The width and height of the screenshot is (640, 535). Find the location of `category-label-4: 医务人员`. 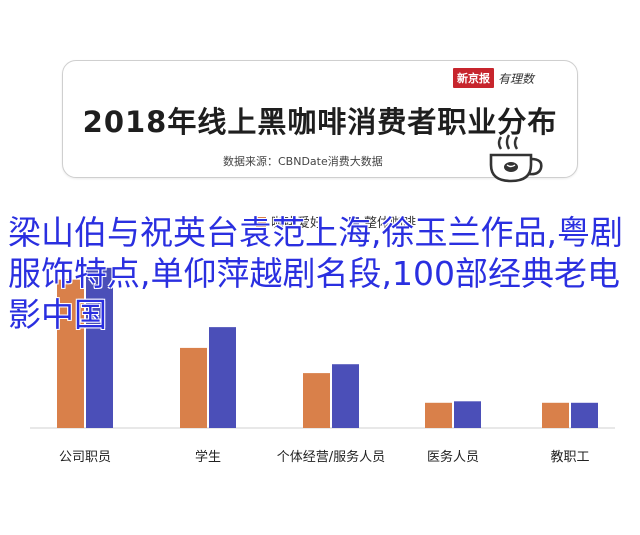

category-label-4: 医务人员 is located at coordinates (452, 457).